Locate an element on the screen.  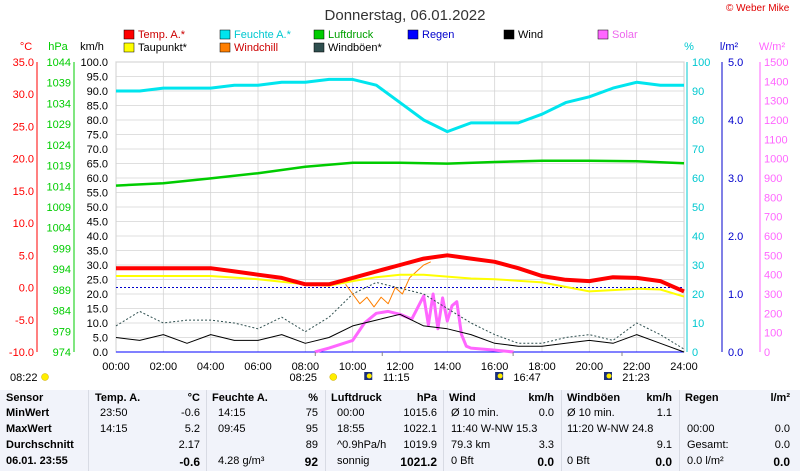
tick-hum: 80 is located at coordinates (698, 121).